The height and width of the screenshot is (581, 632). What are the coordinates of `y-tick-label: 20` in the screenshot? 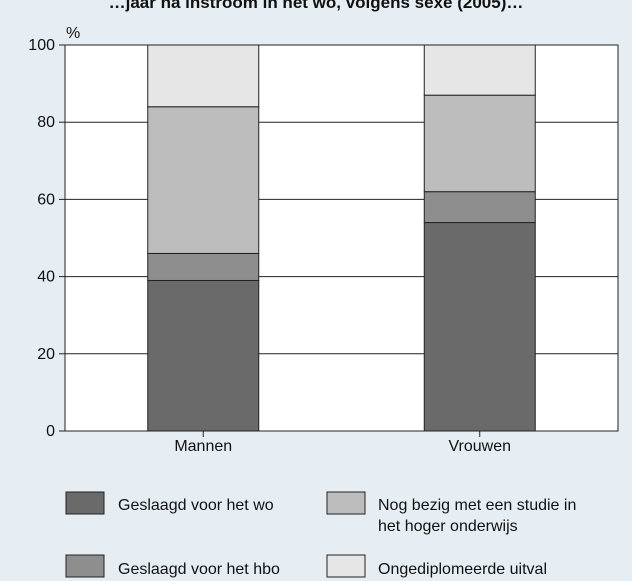 It's located at (46, 354).